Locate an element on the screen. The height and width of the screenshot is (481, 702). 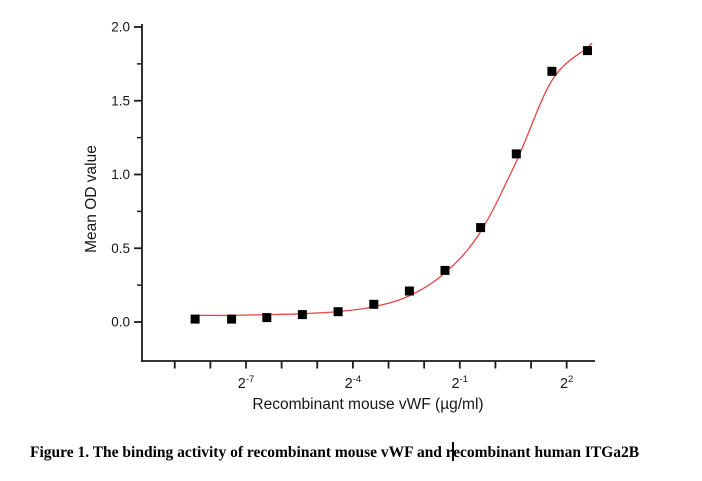
y-axis-title: Mean OD value is located at coordinates (91, 199).